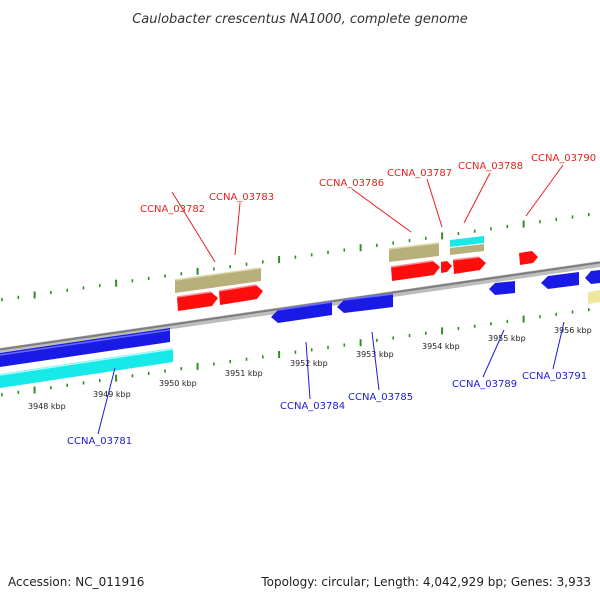 This screenshot has height=600, width=600. What do you see at coordinates (244, 373) in the screenshot?
I see `scale-label: 3951 kbp` at bounding box center [244, 373].